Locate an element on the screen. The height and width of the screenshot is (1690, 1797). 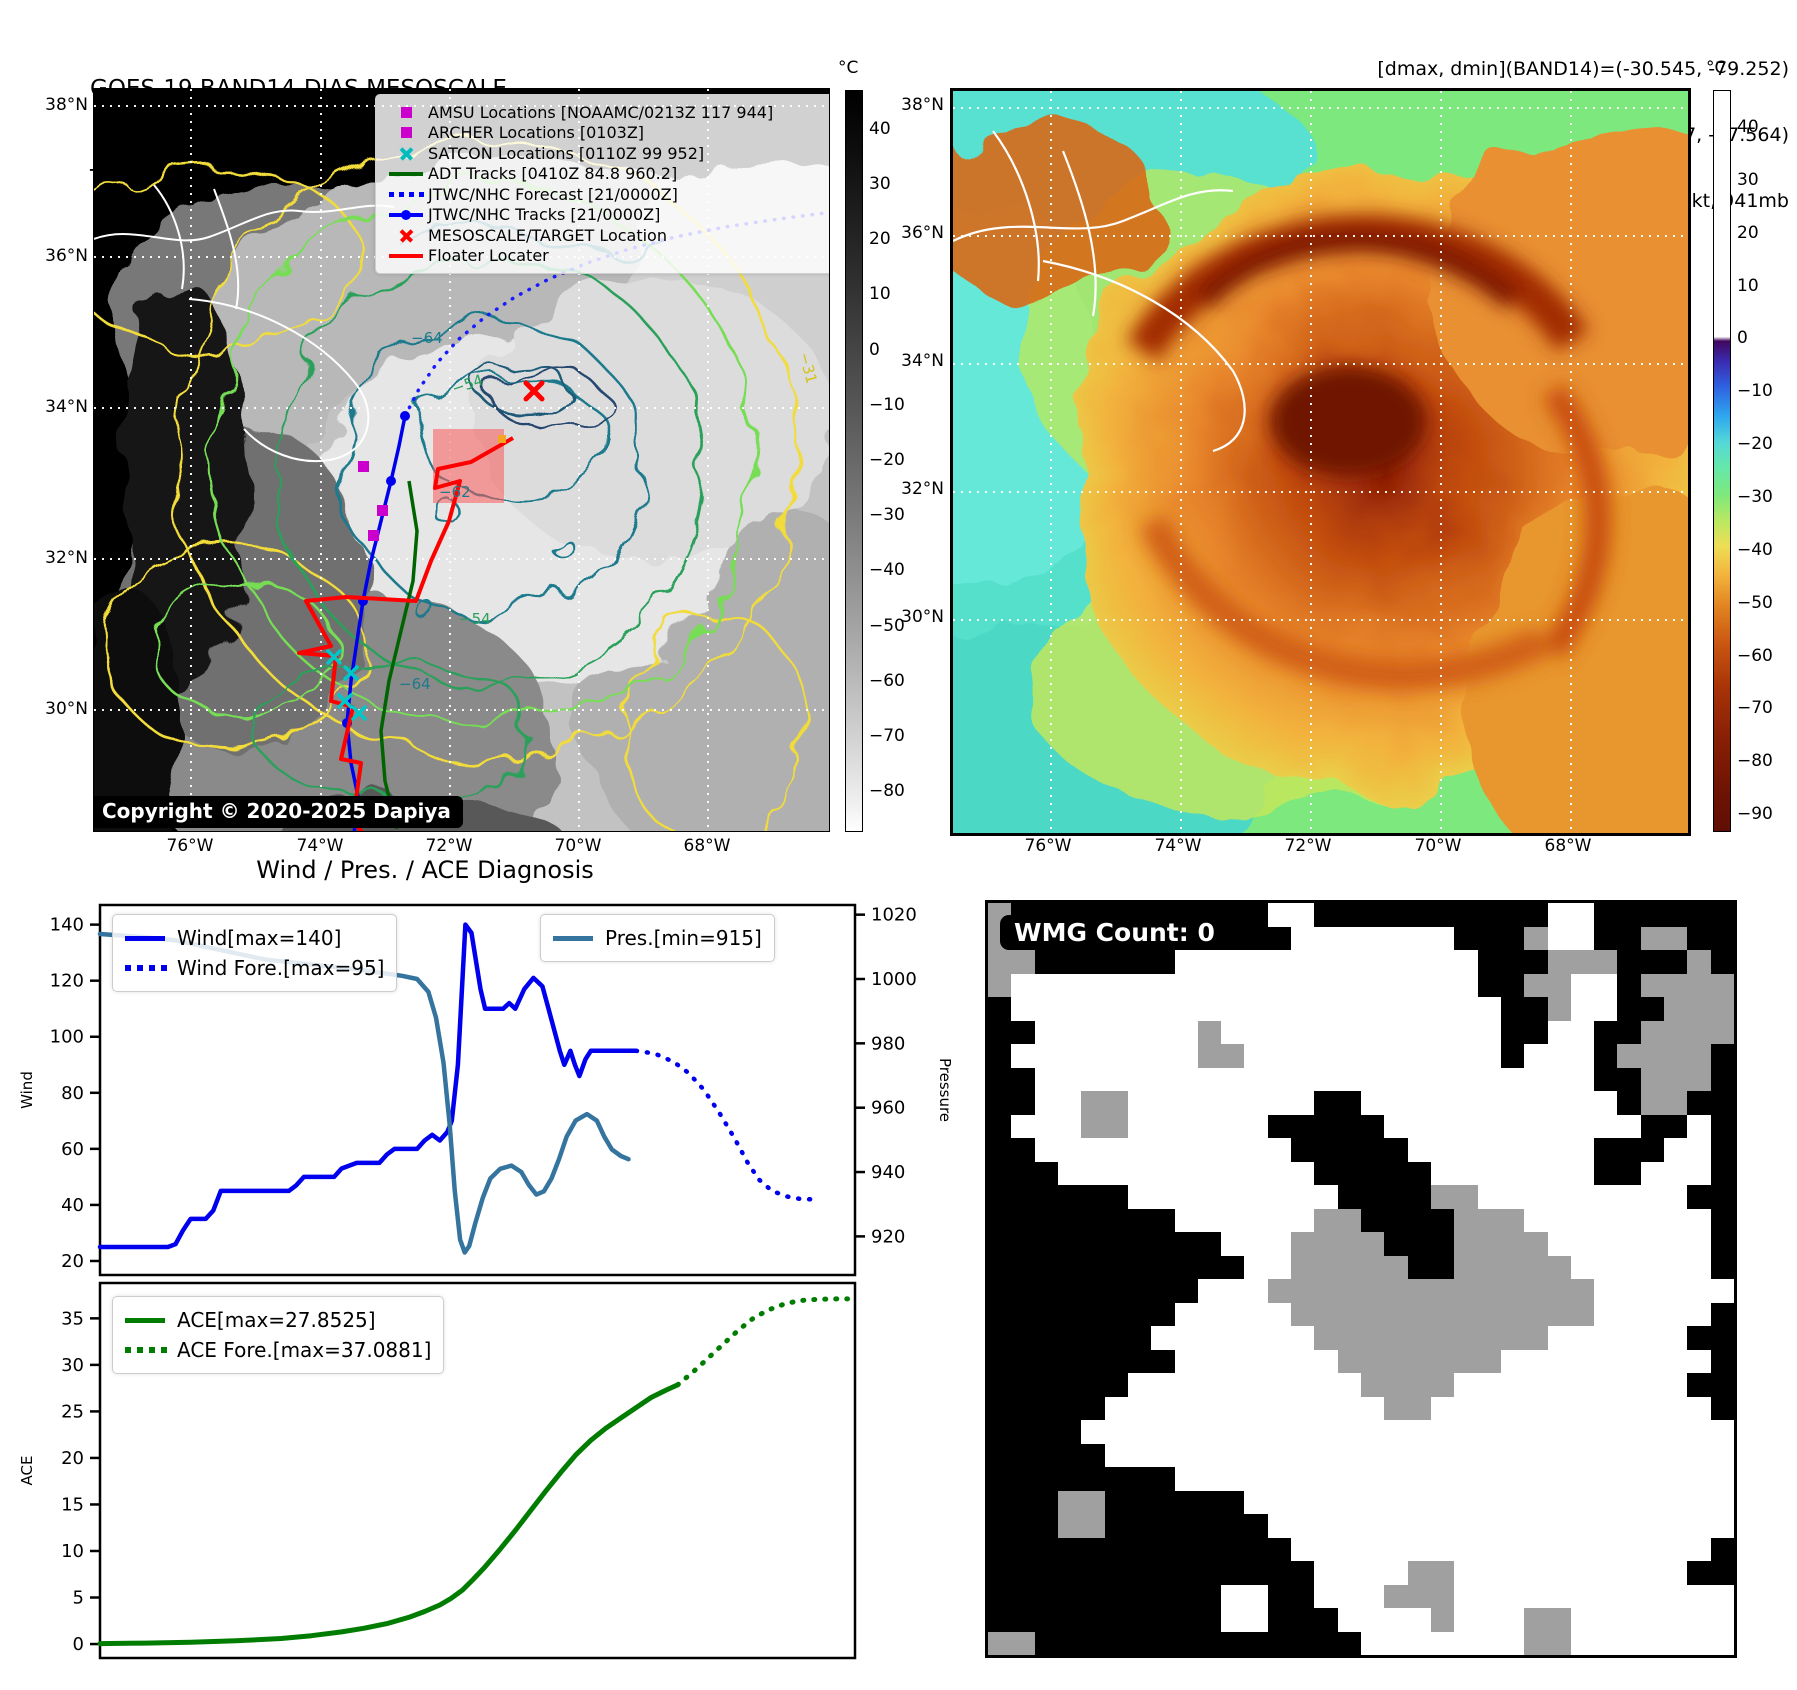
ir-colorbar-tick: 20 is located at coordinates (880, 239).